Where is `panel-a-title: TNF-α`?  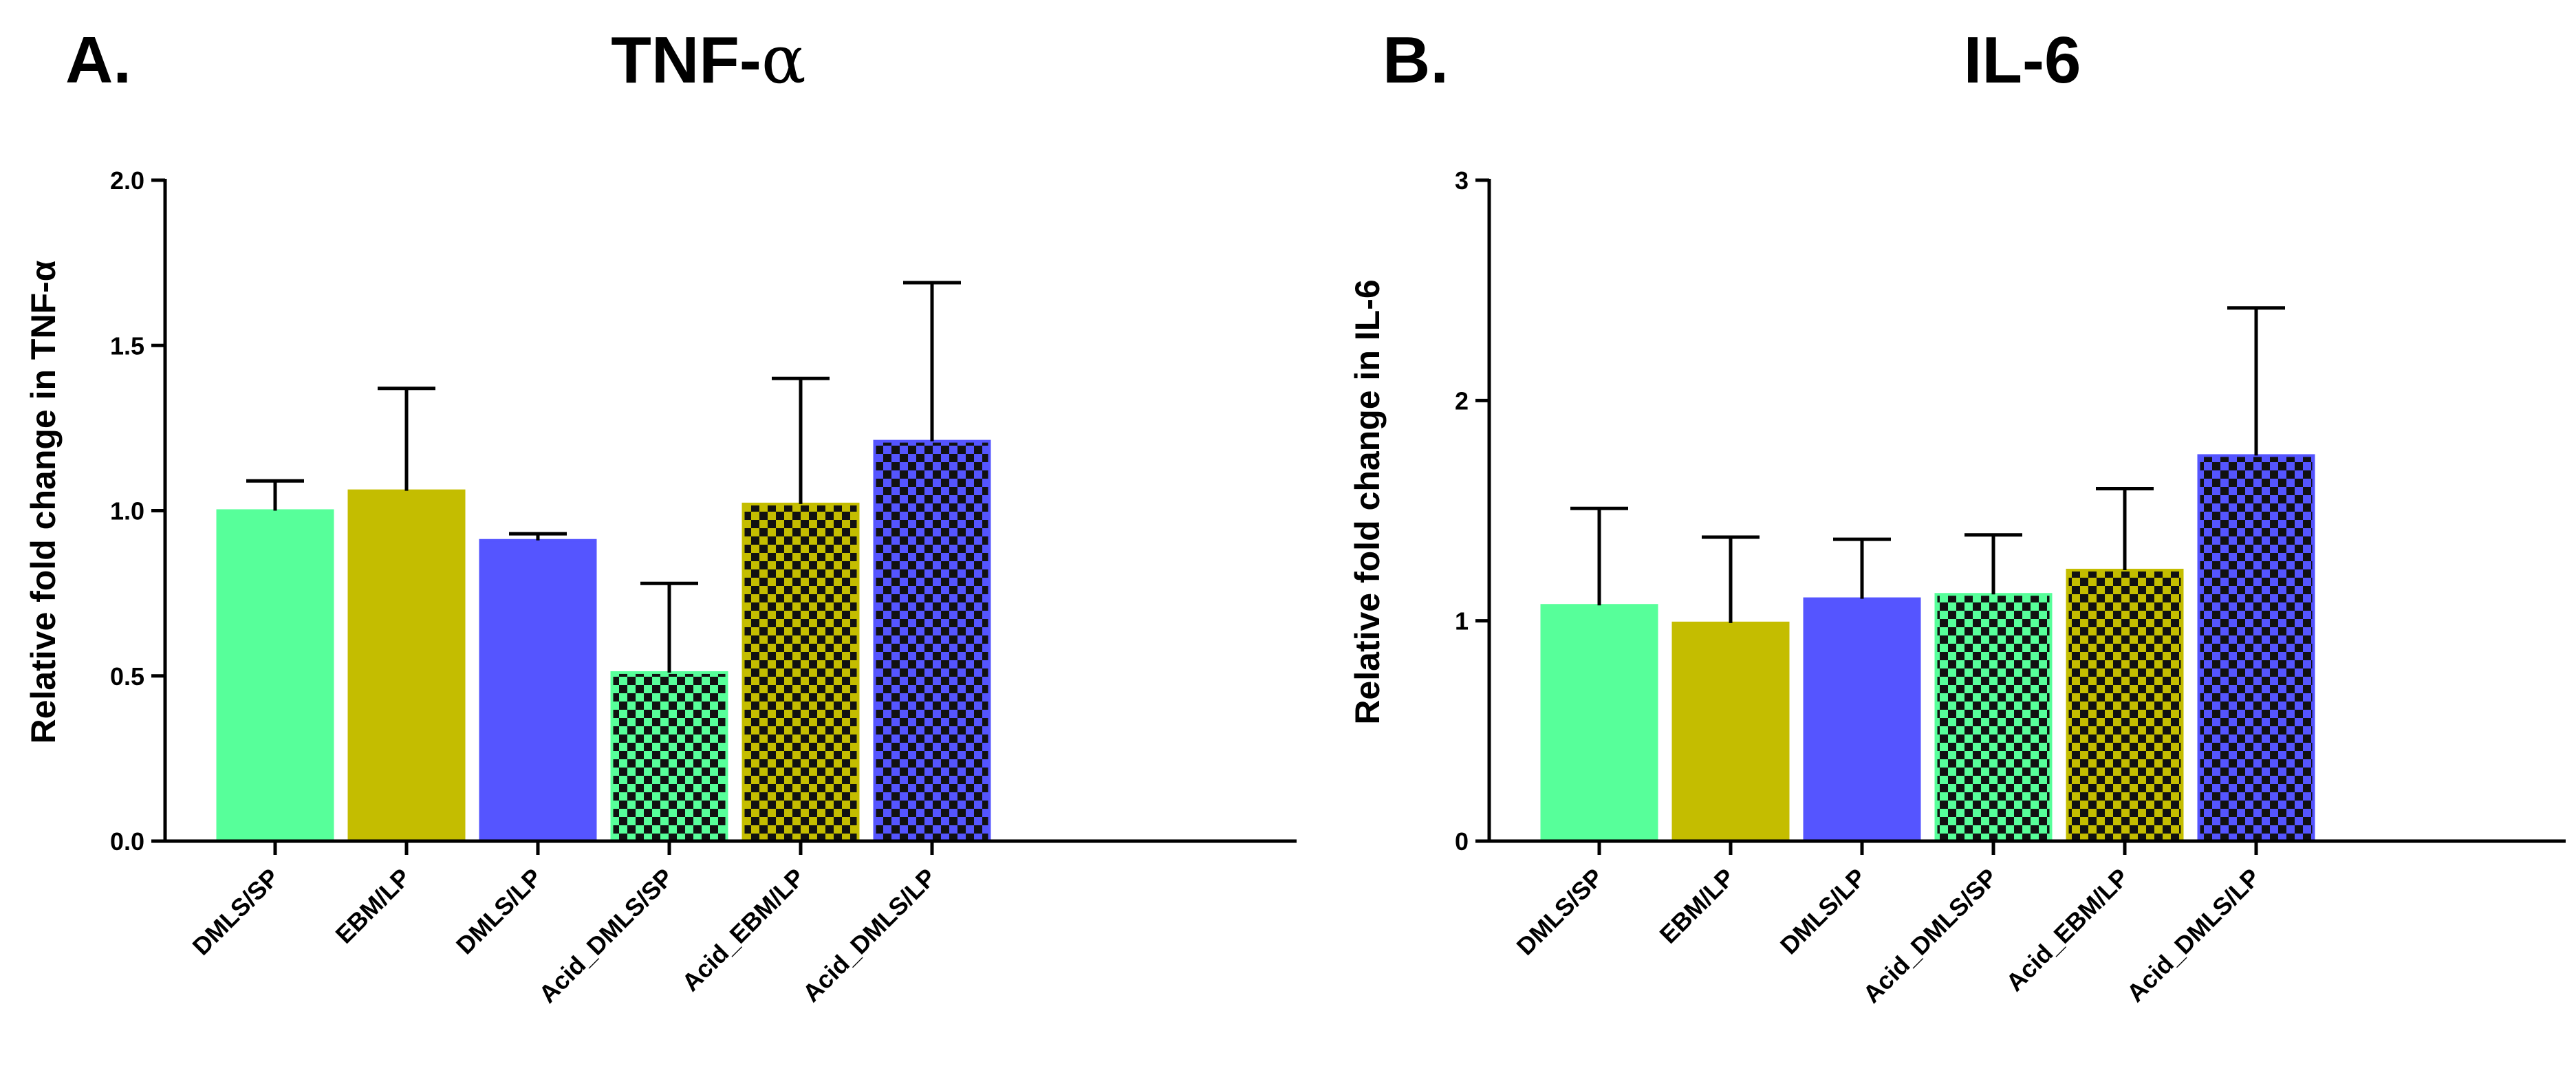
panel-a-title: TNF-α is located at coordinates (708, 59).